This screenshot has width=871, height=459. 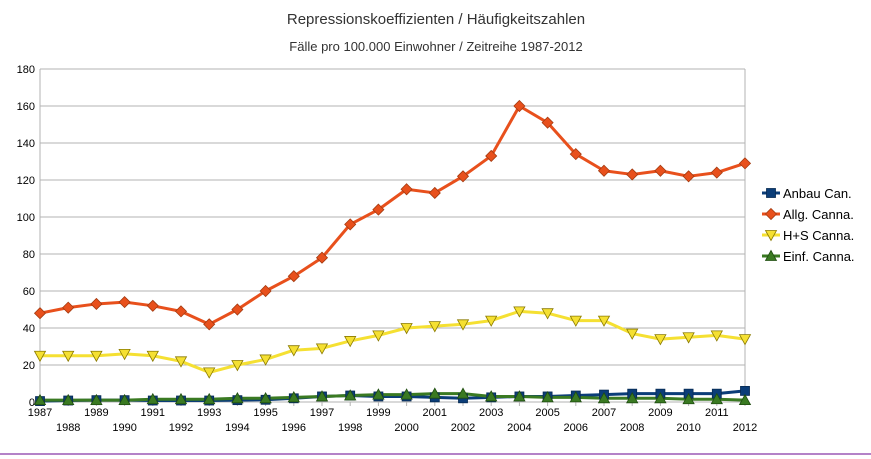 What do you see at coordinates (519, 428) in the screenshot?
I see `x-tick-label: 2004` at bounding box center [519, 428].